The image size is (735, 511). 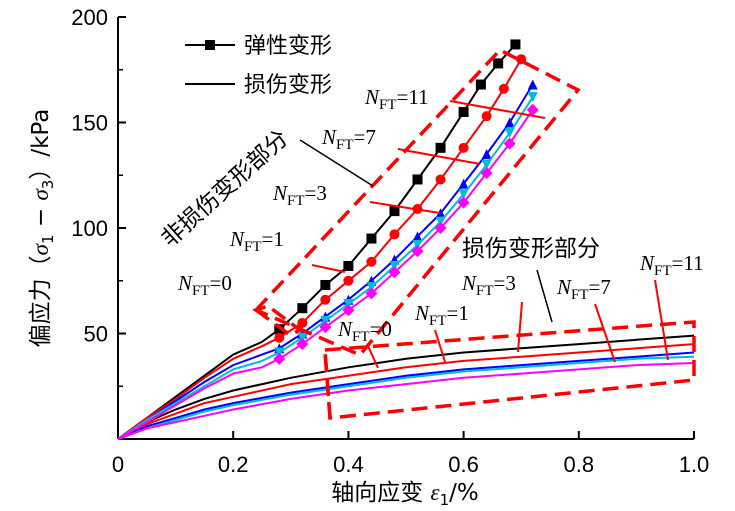 I want to click on damage-box-divider, so click(x=327, y=385).